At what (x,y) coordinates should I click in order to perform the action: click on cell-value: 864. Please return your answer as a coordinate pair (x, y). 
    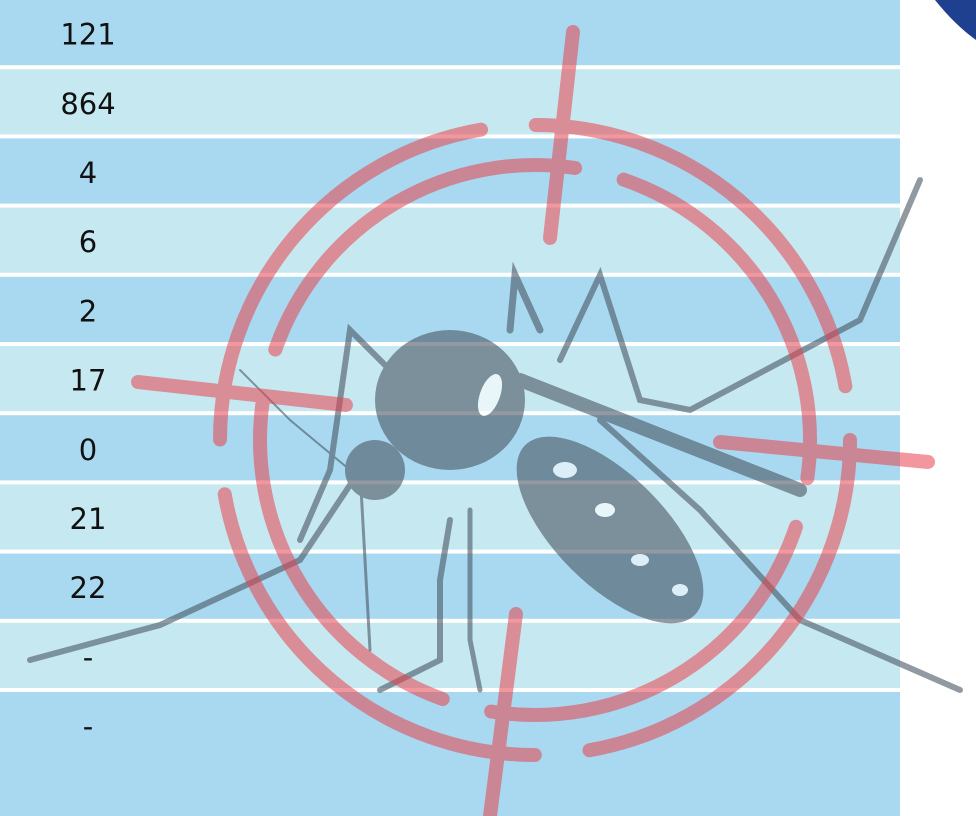
    Looking at the image, I should click on (87, 104).